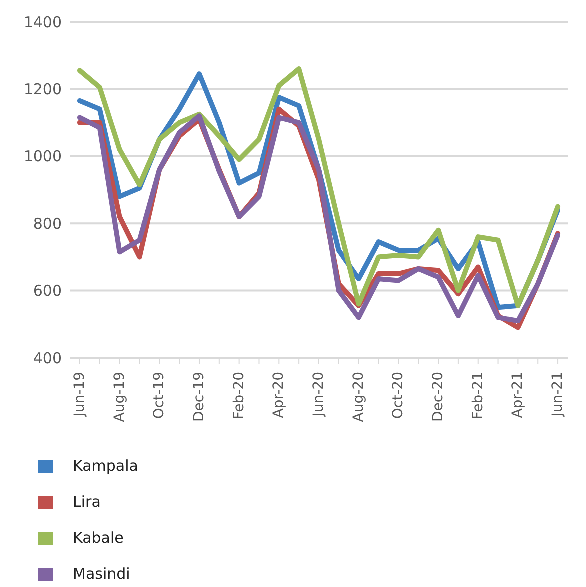 The height and width of the screenshot is (587, 586). I want to click on x-tick-label: Jun-19, so click(80, 395).